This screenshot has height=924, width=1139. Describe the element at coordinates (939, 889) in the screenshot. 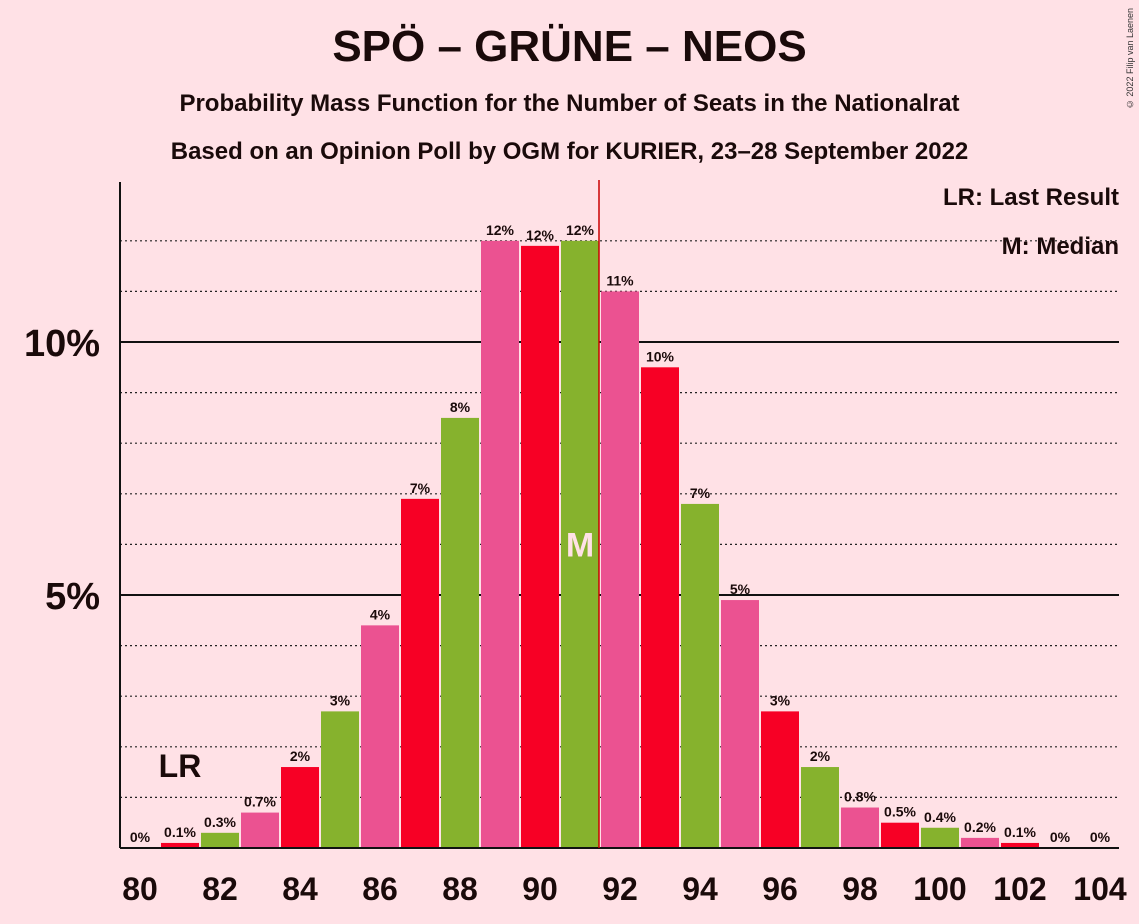

I see `x-tick-label: 100` at that location.